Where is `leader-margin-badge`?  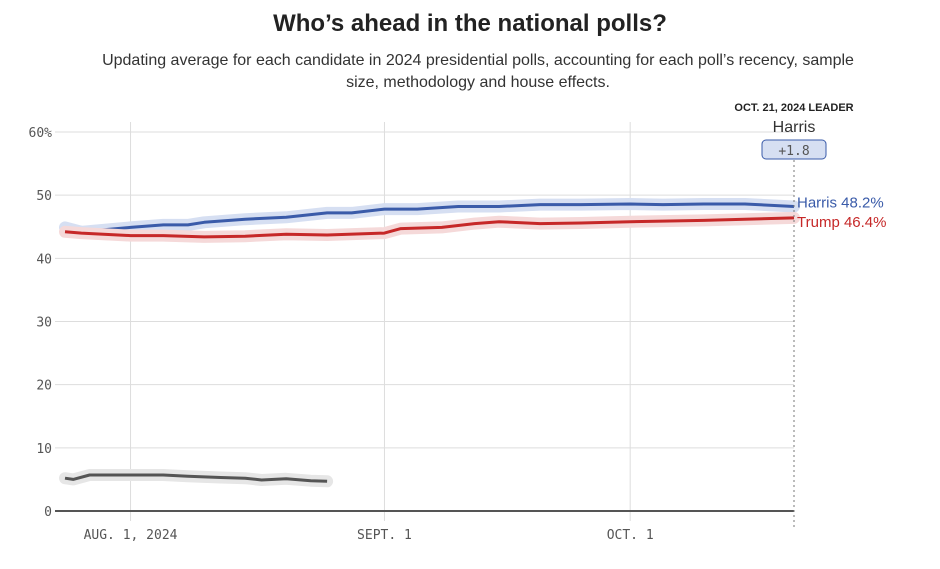
leader-margin-badge is located at coordinates (794, 149).